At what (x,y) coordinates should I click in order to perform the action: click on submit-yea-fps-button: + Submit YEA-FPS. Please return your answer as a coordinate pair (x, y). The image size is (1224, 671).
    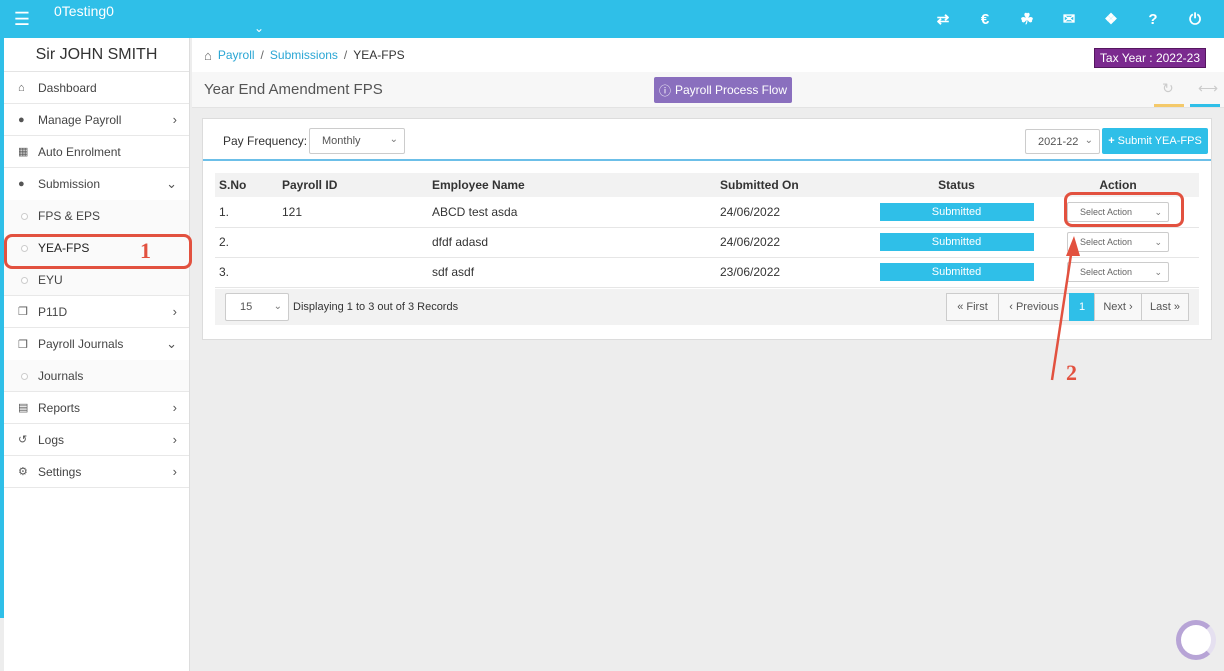
    Looking at the image, I should click on (1155, 141).